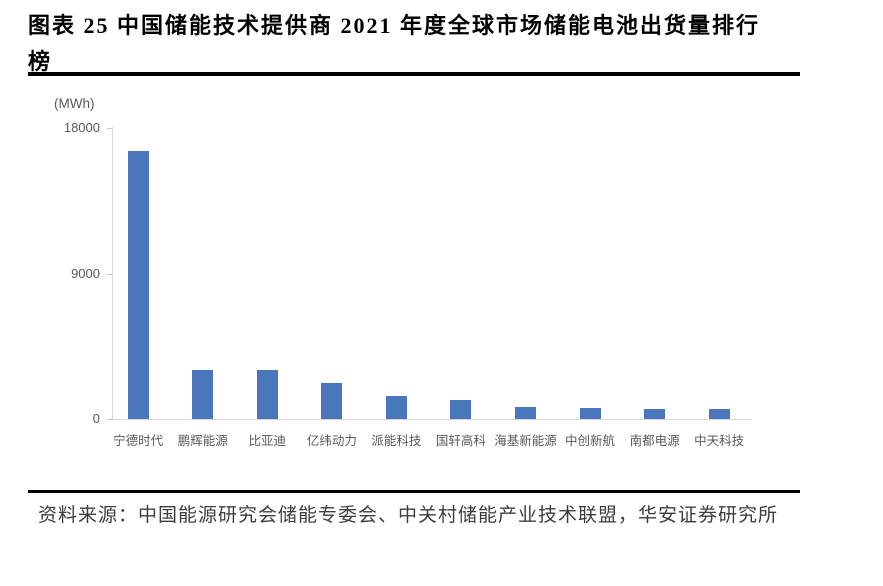  What do you see at coordinates (202, 441) in the screenshot?
I see `x-category-label: 鹏辉能源` at bounding box center [202, 441].